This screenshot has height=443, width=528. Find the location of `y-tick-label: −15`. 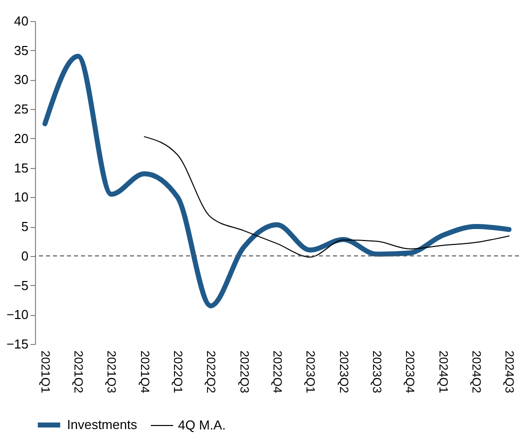

y-tick-label: −15 is located at coordinates (17, 344).